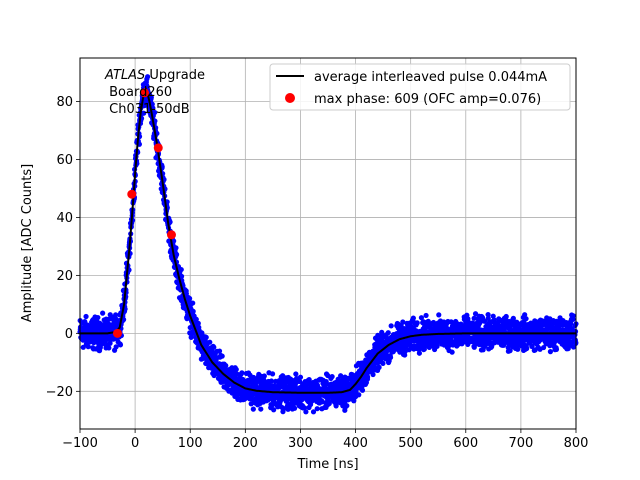 The height and width of the screenshot is (480, 640). I want to click on annotation-line-1: ATLAS Upgrade, so click(154, 75).